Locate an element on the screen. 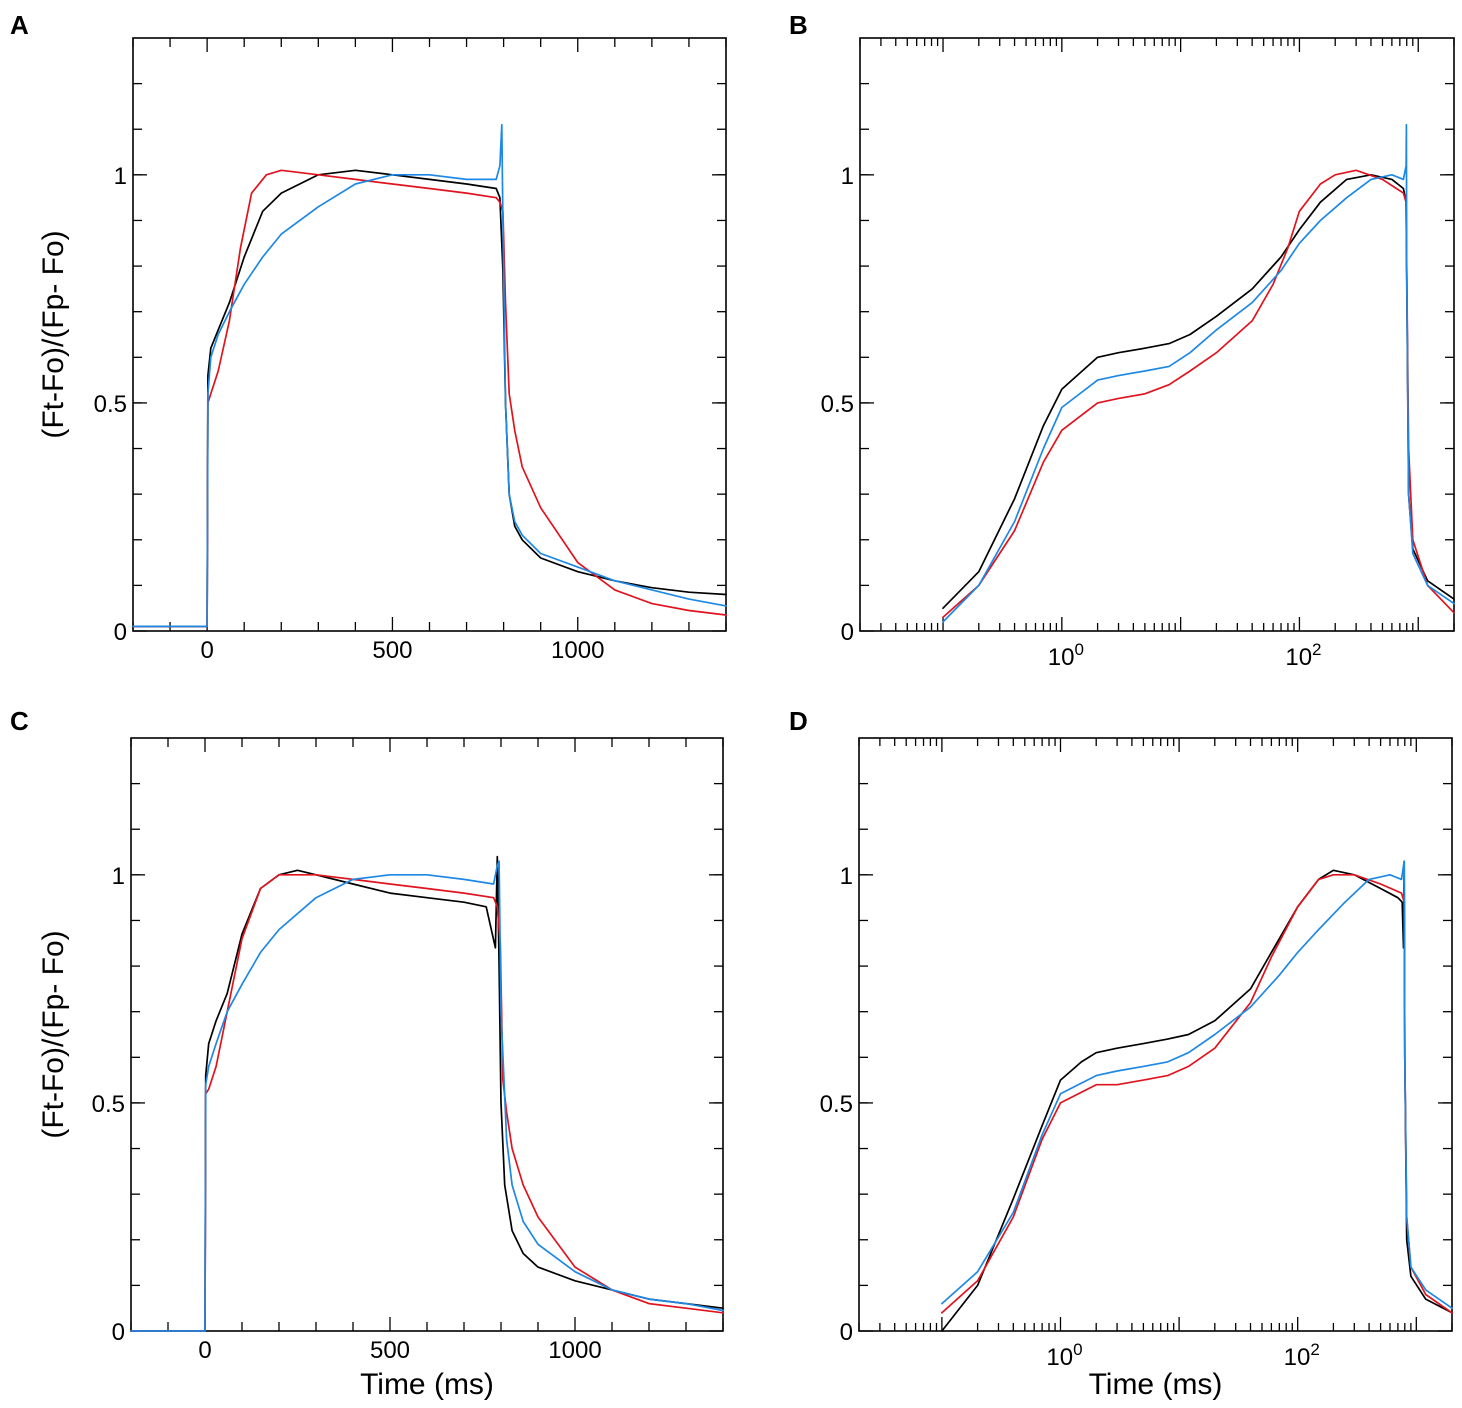  x-axis-title-d: Time (ms) is located at coordinates (1156, 1384).